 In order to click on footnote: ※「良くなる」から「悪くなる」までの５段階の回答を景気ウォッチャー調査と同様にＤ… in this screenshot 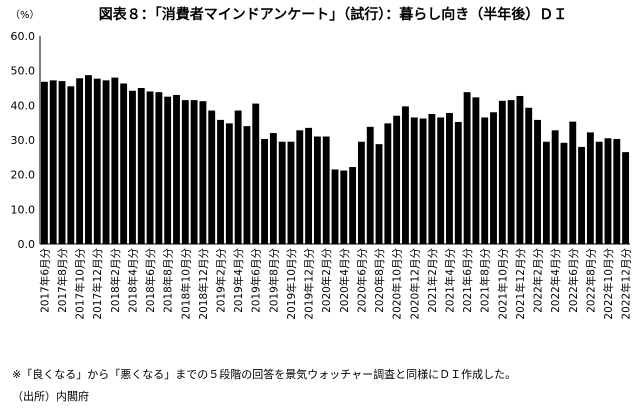, I will do `click(264, 374)`.